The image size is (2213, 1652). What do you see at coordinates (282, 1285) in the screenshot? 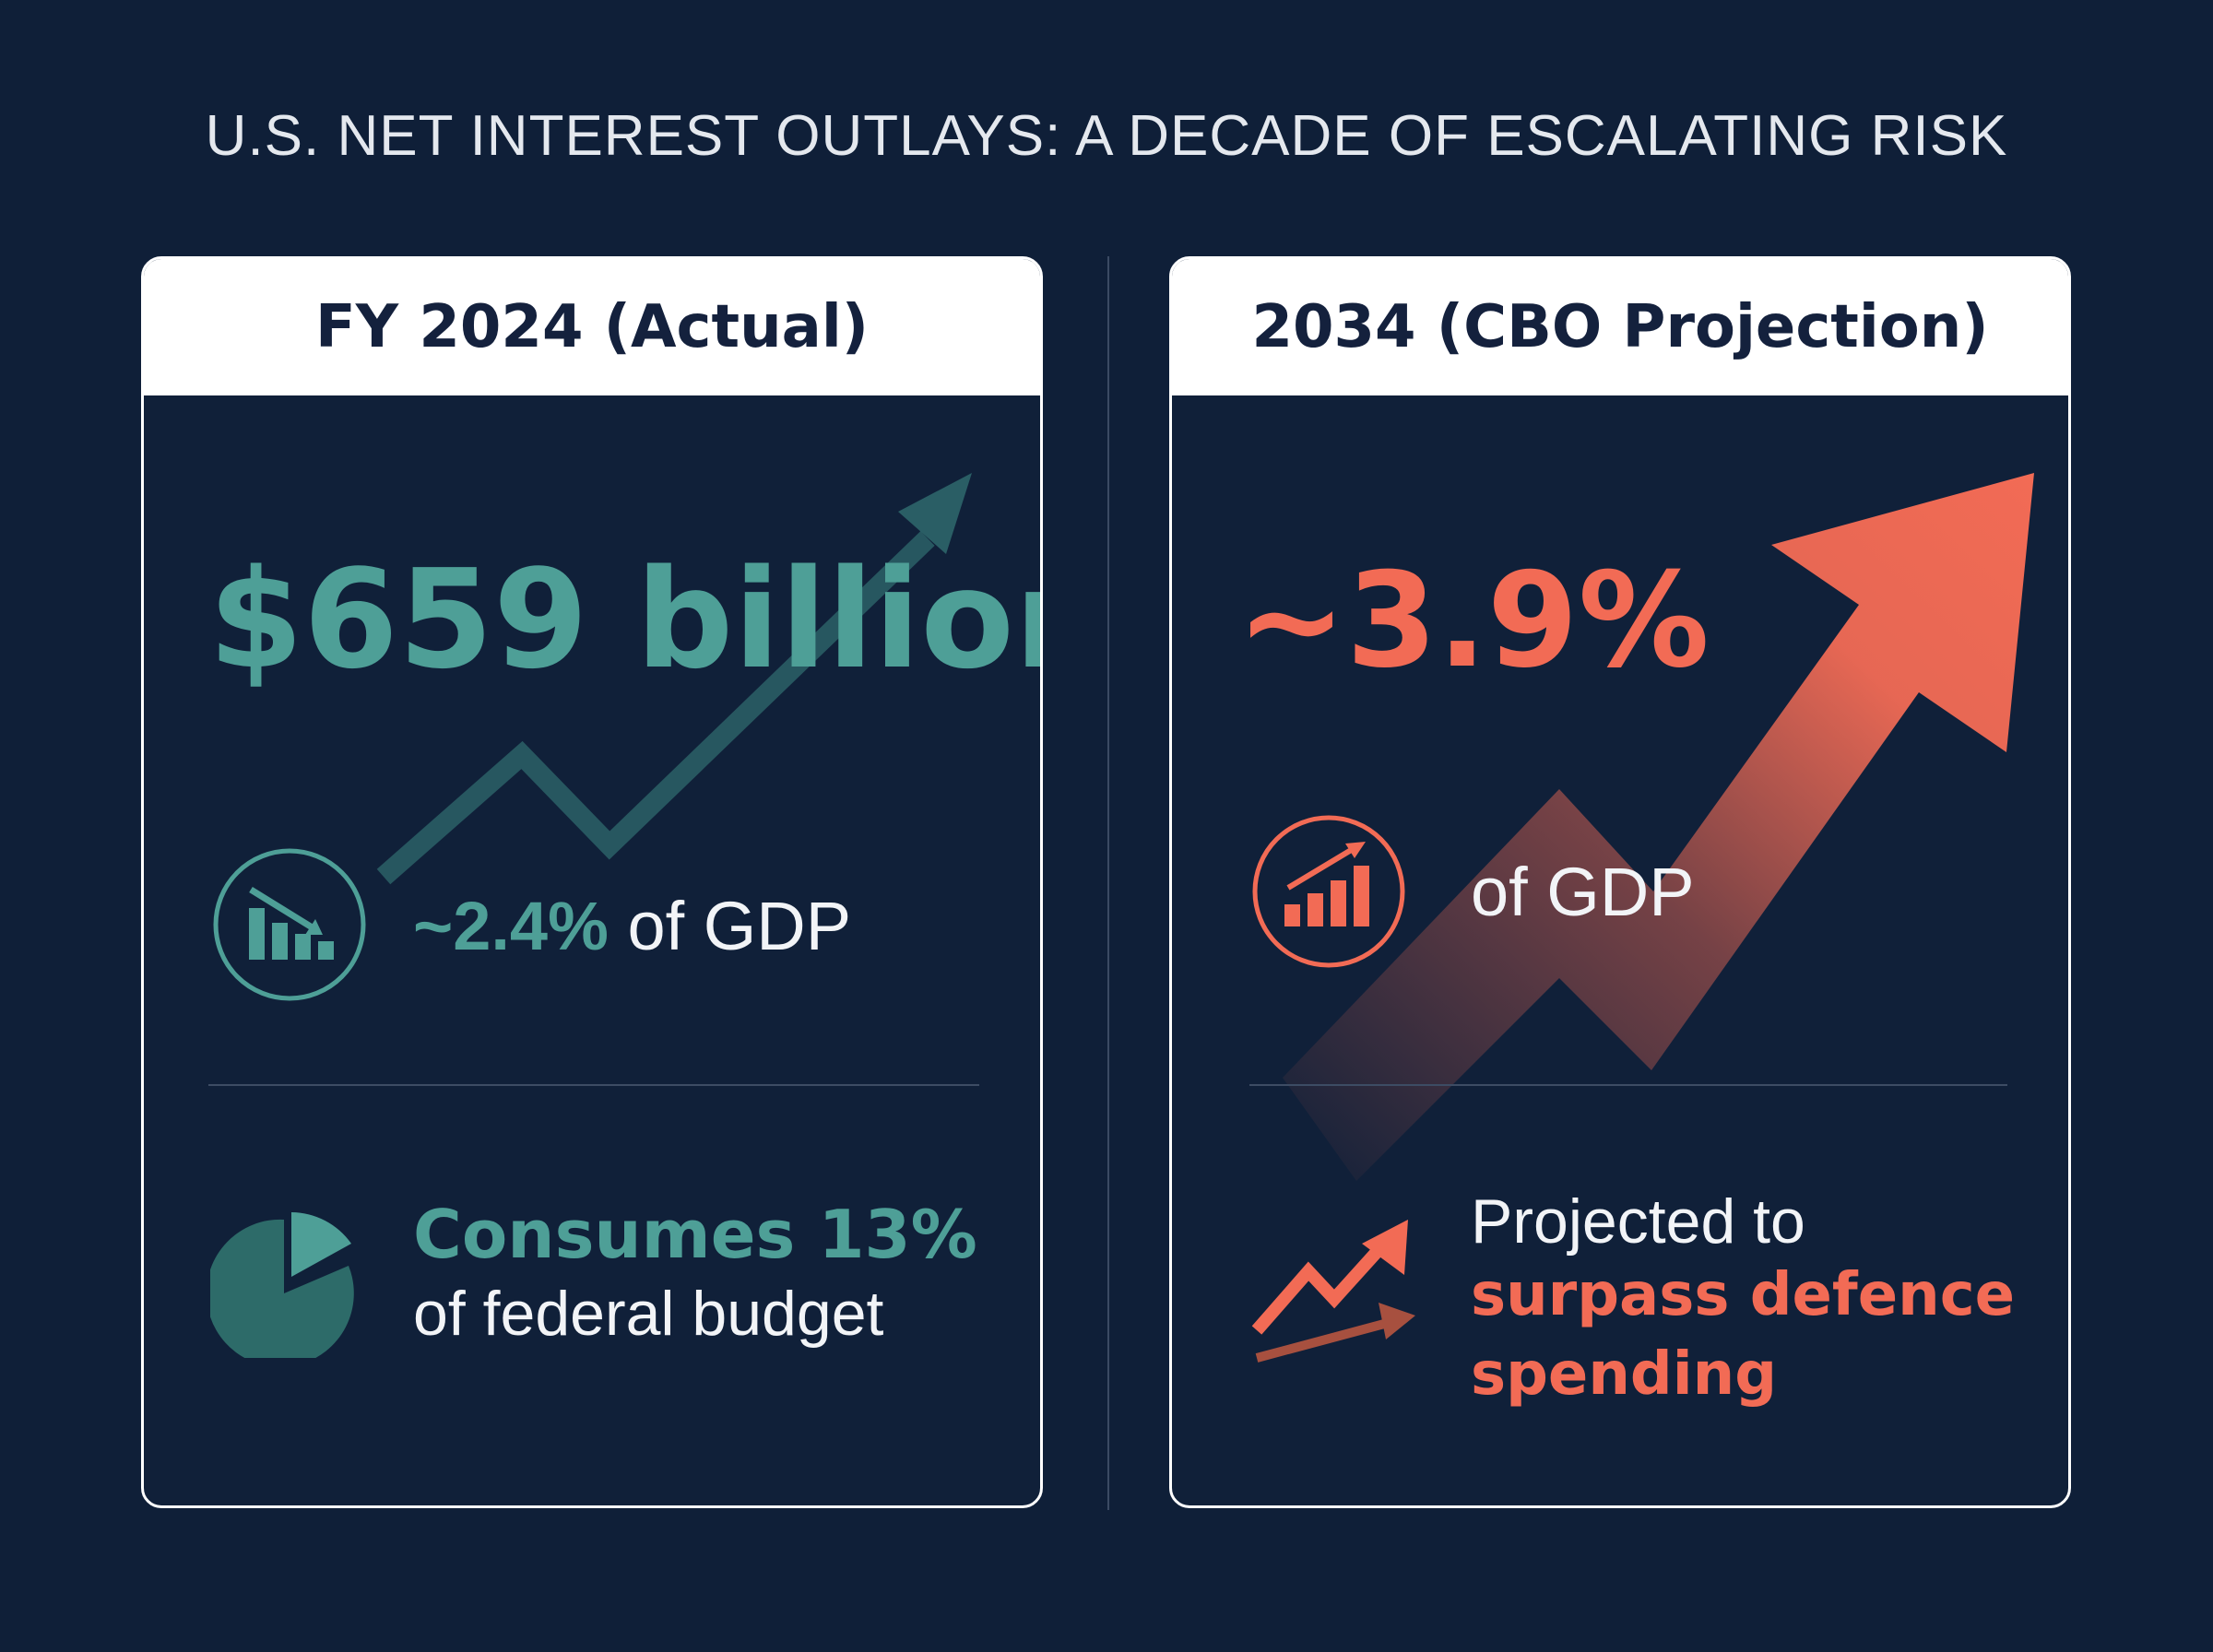
I see `pie-chart-icon` at bounding box center [282, 1285].